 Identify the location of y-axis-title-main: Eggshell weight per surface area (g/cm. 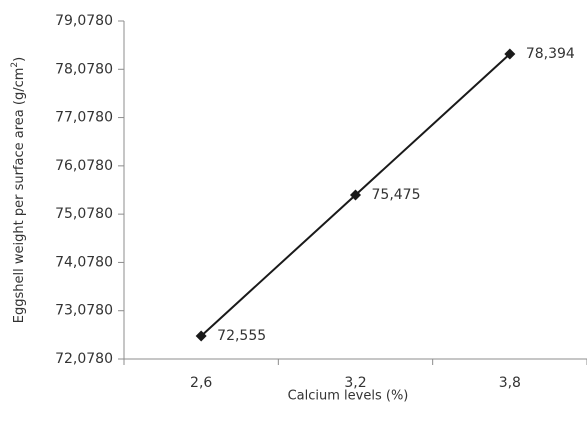
(19, 196).